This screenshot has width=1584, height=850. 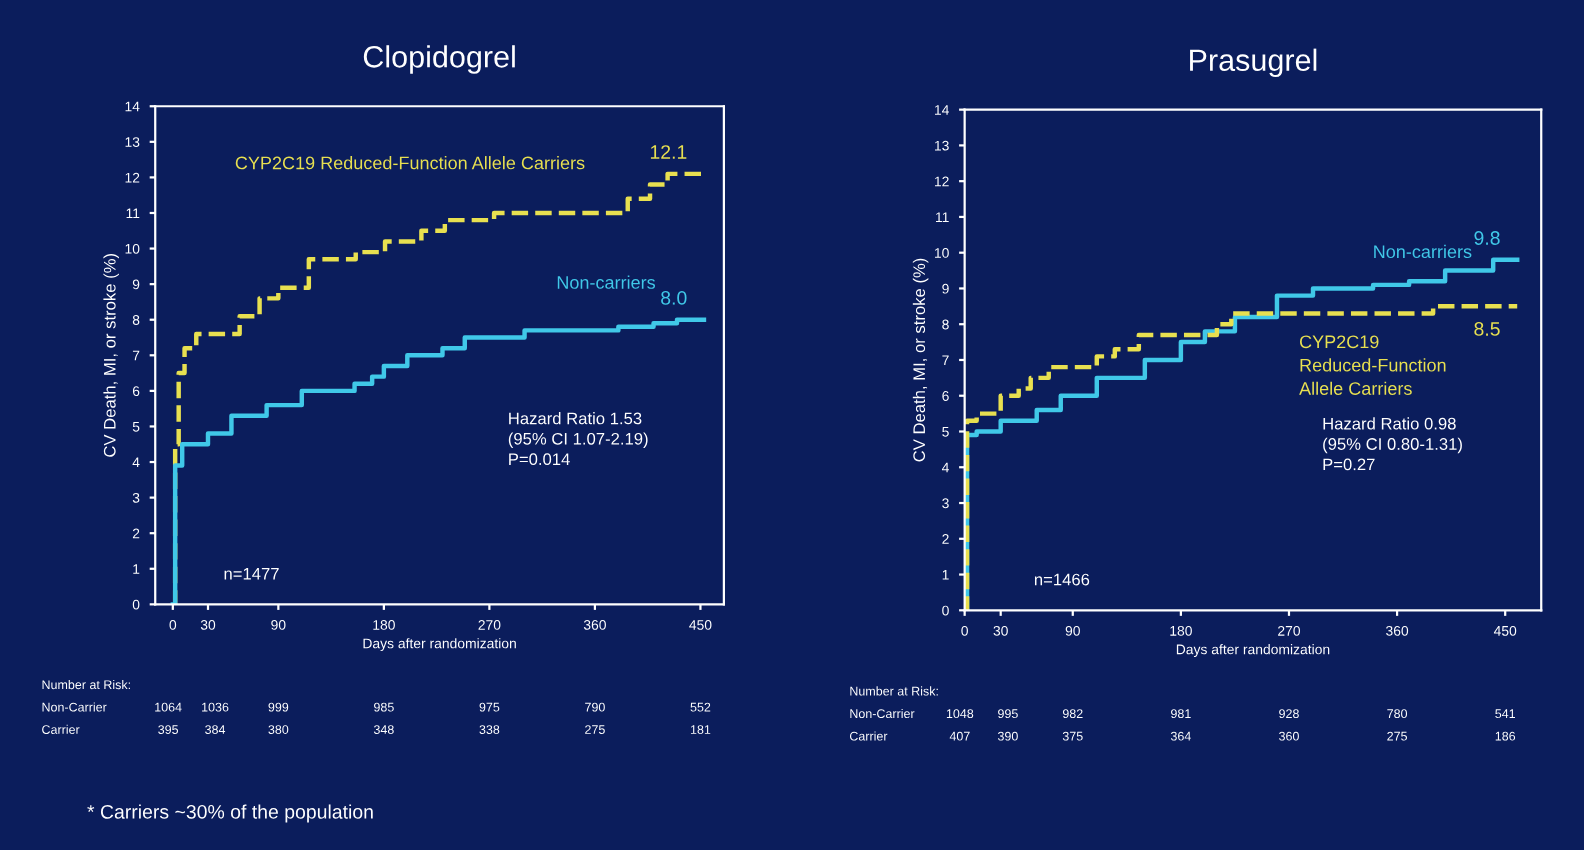 What do you see at coordinates (1253, 63) in the screenshot?
I see `chart-title: Prasugrel` at bounding box center [1253, 63].